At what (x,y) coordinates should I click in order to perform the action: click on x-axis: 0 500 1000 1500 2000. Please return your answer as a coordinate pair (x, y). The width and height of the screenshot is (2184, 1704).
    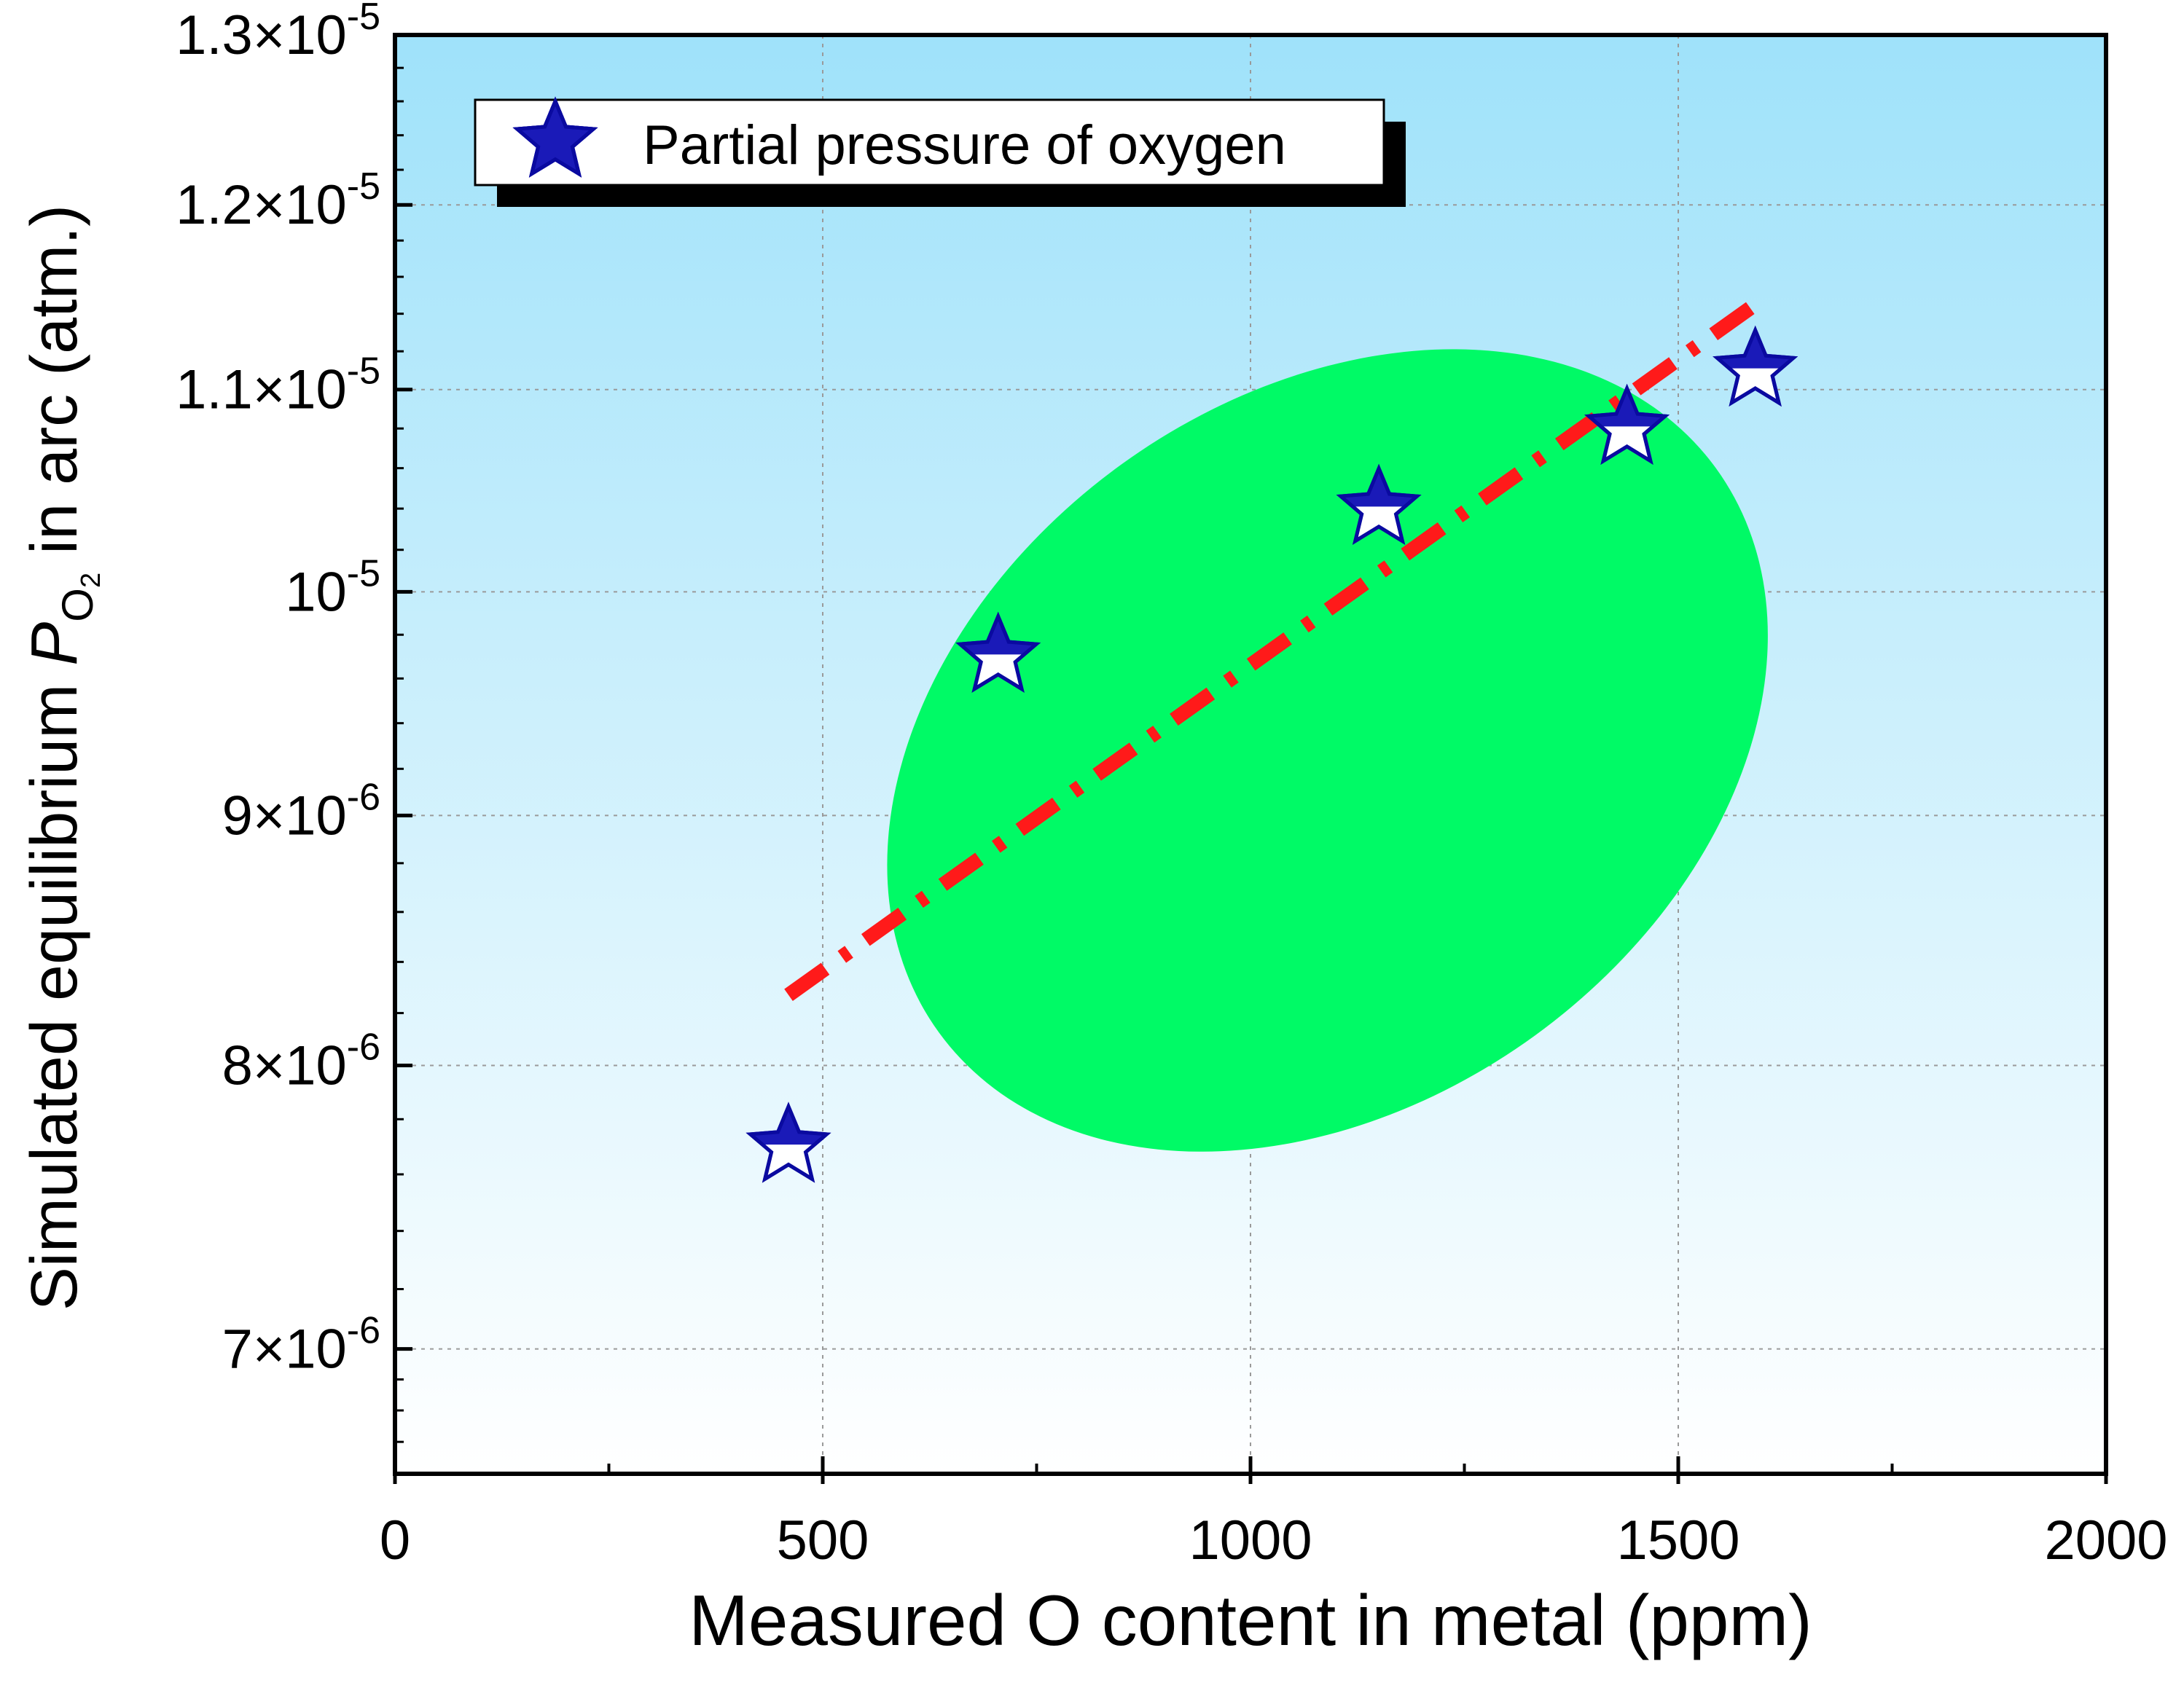
    Looking at the image, I should click on (1274, 1513).